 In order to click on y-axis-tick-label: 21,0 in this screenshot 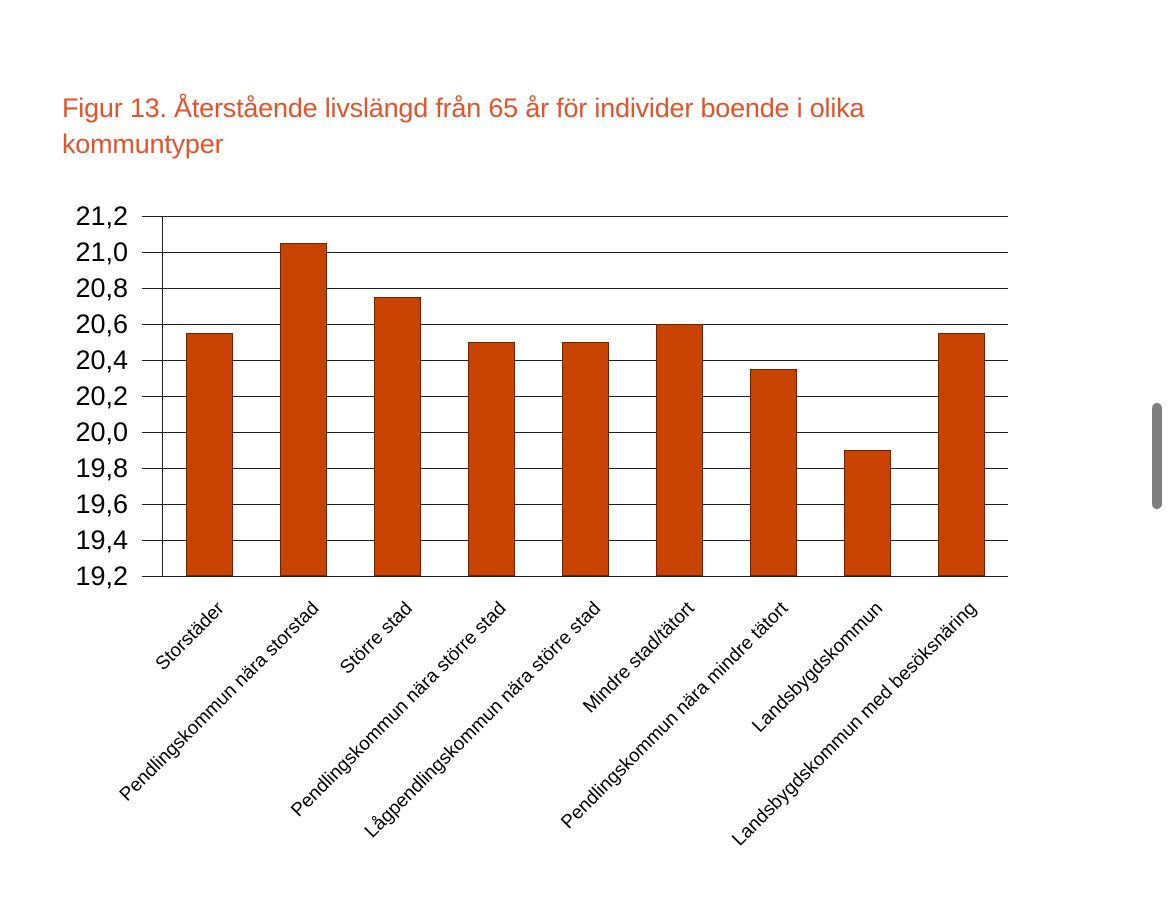, I will do `click(101, 252)`.